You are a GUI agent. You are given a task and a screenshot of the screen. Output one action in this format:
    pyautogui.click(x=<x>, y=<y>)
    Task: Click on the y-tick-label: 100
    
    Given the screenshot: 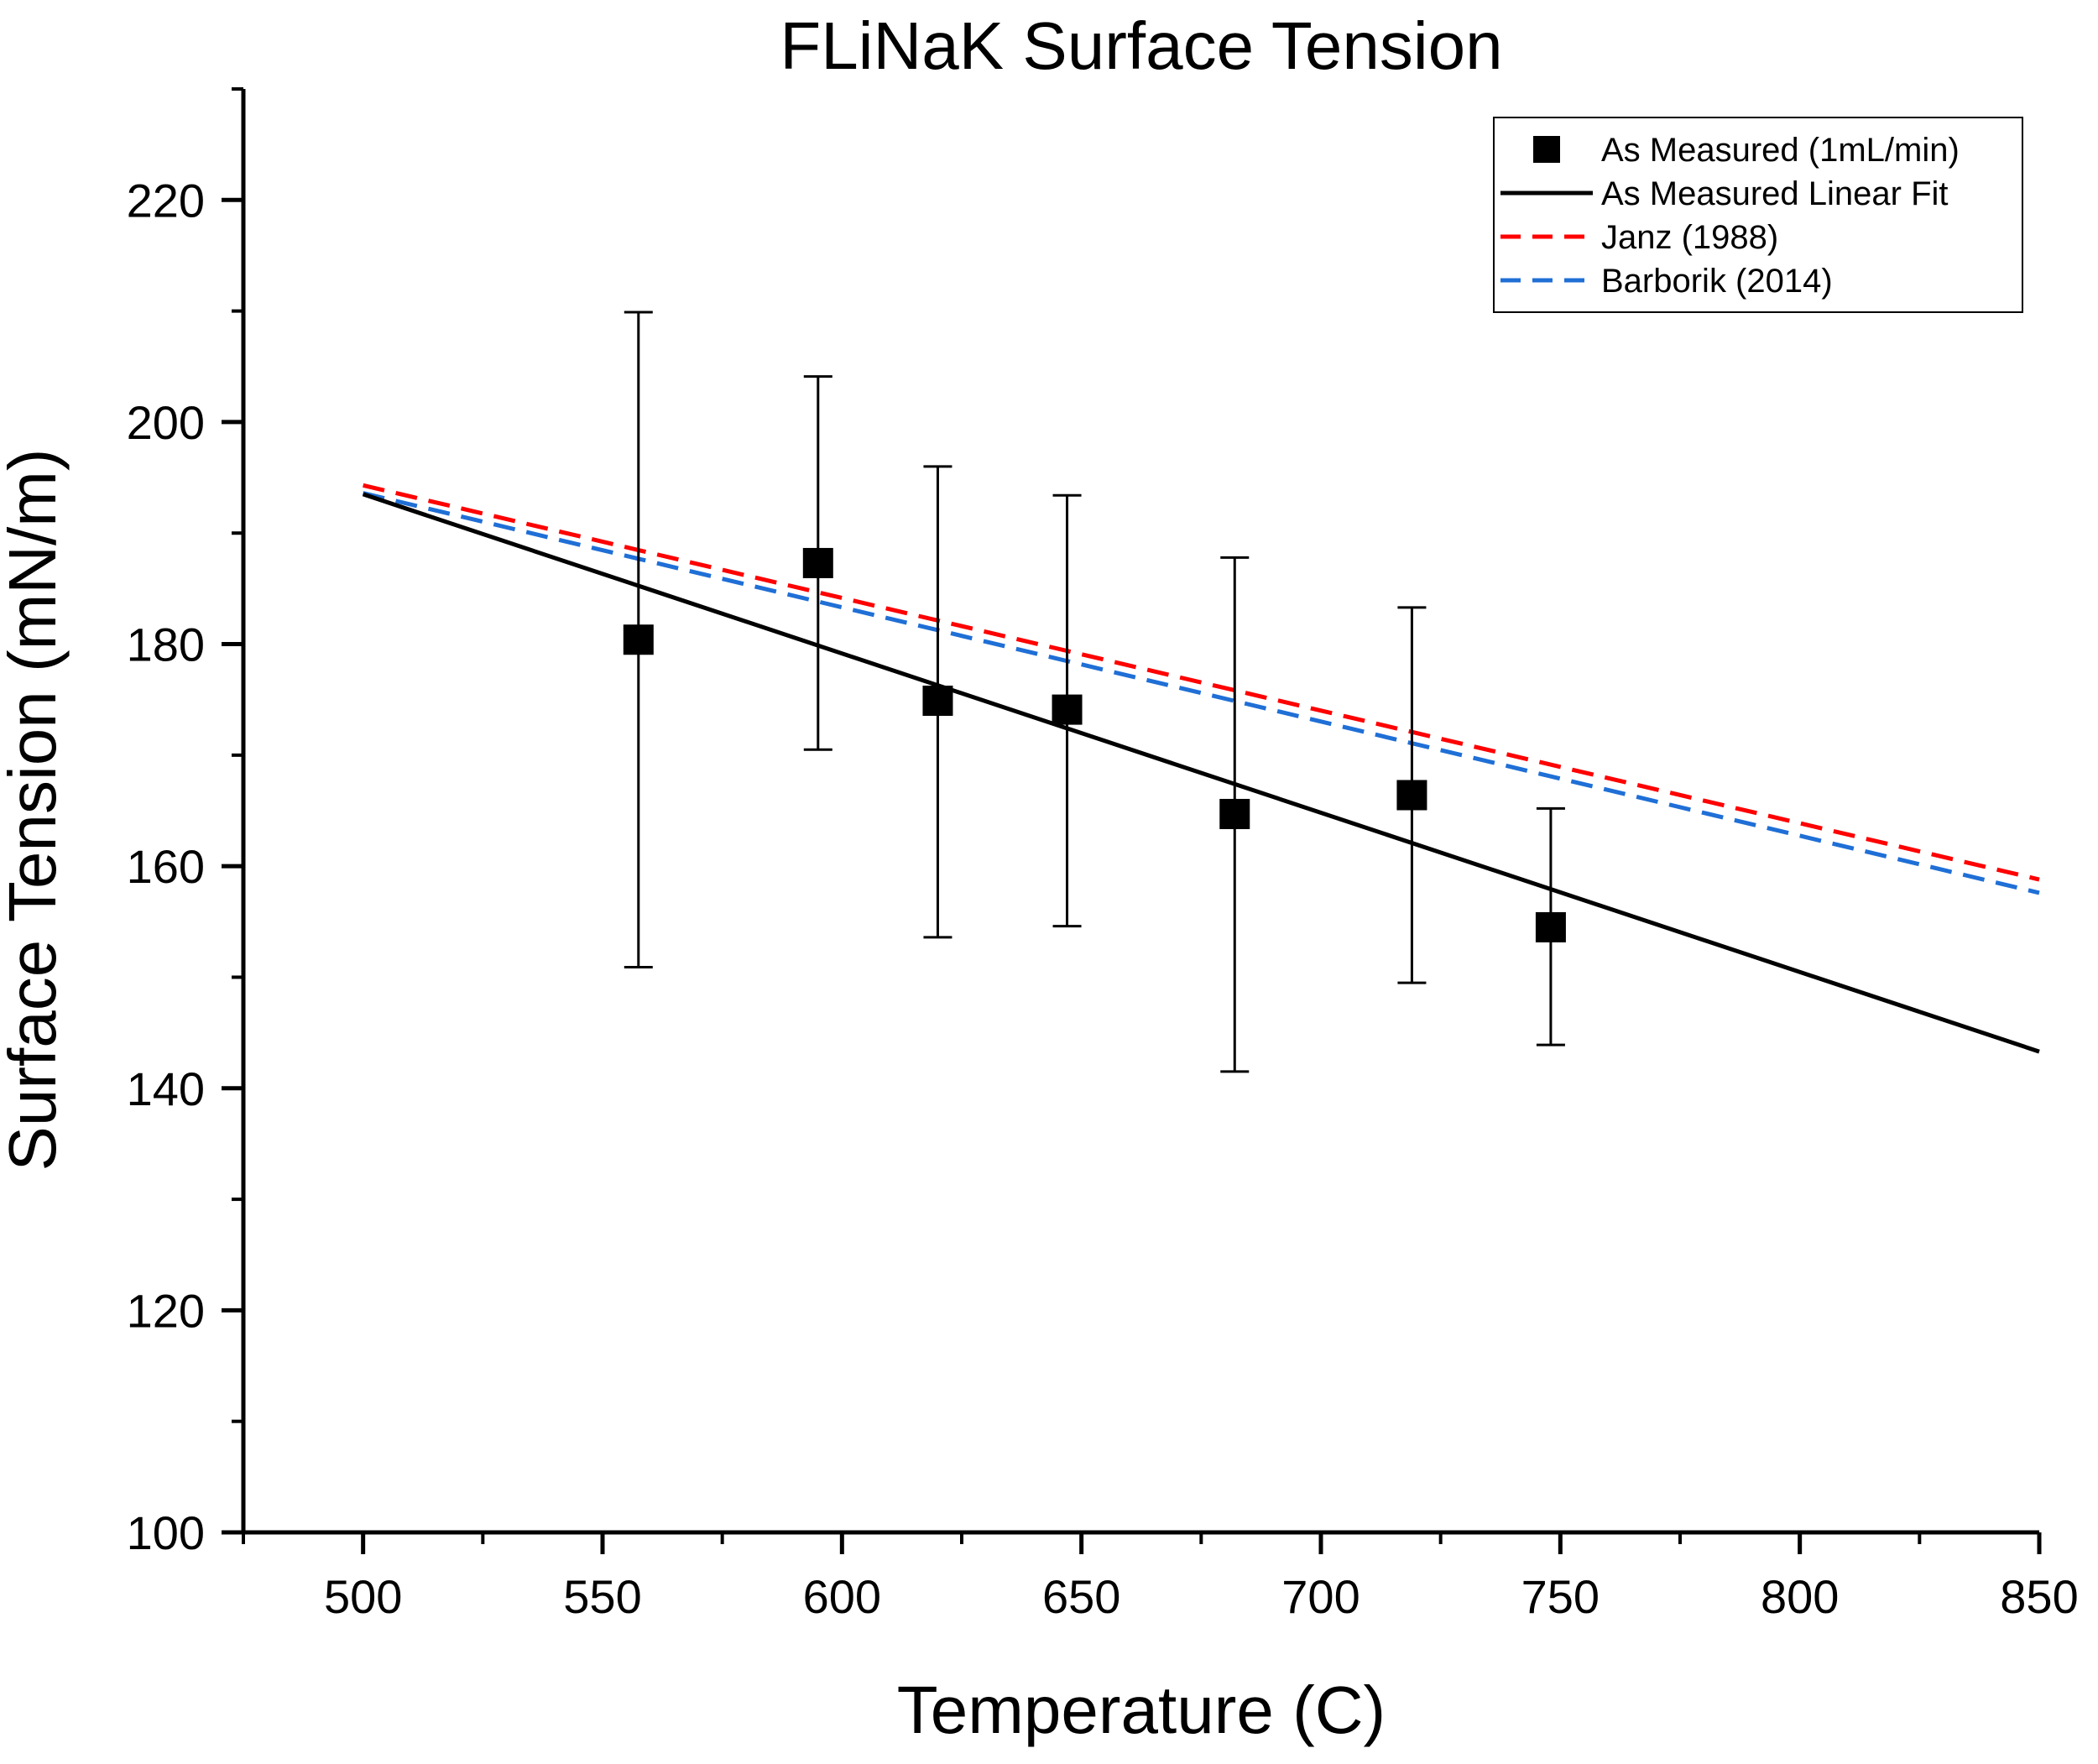 What is the action you would take?
    pyautogui.click(x=166, y=1532)
    